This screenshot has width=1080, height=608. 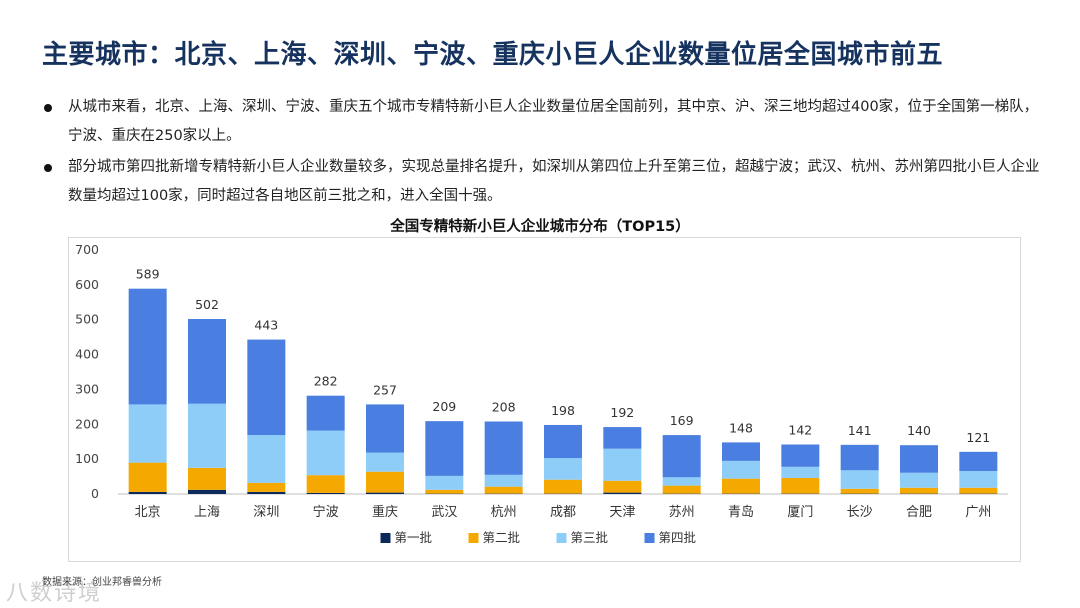 What do you see at coordinates (978, 512) in the screenshot?
I see `x-tick-label: 广州` at bounding box center [978, 512].